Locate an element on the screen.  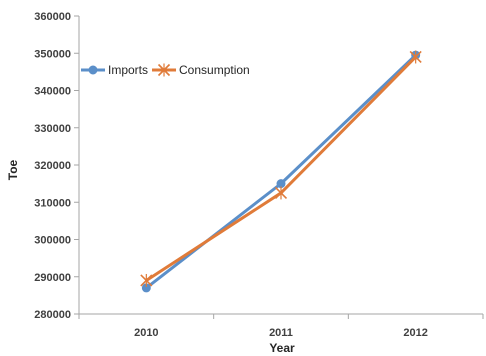
x-tick-label: 2012 is located at coordinates (415, 333).